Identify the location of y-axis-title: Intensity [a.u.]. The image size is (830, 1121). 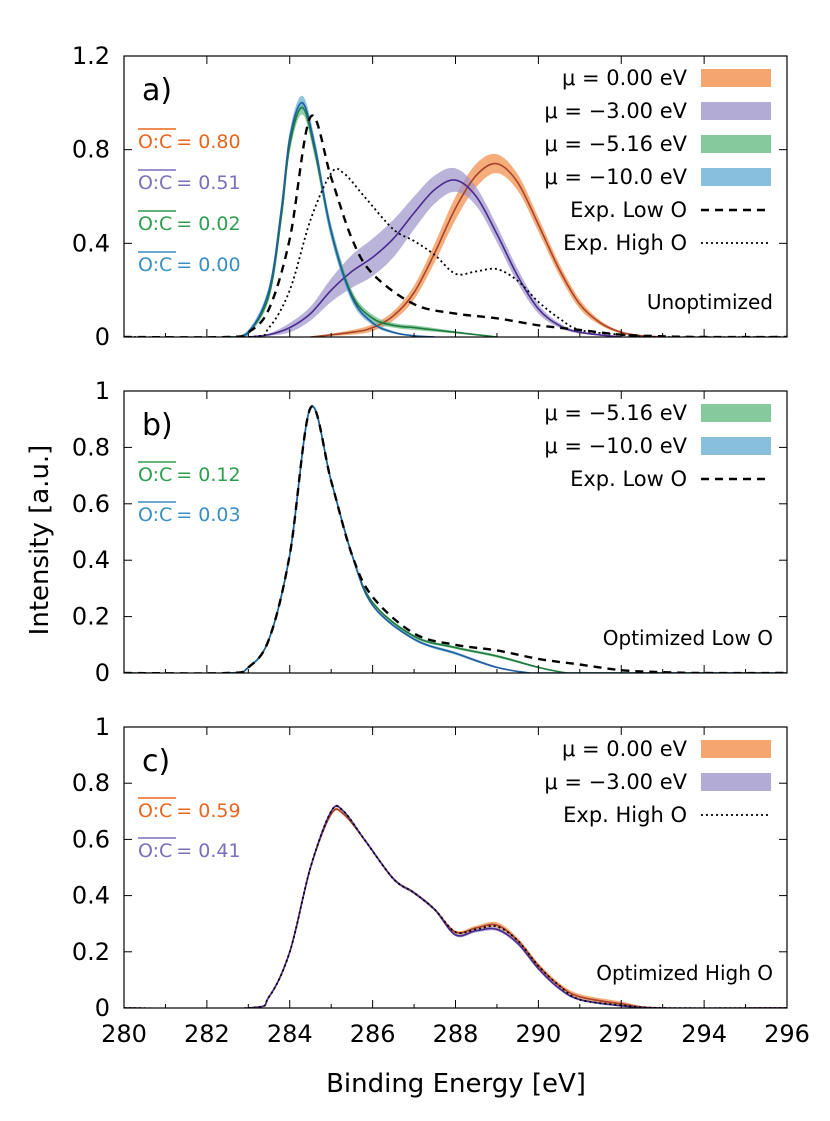
(40, 540).